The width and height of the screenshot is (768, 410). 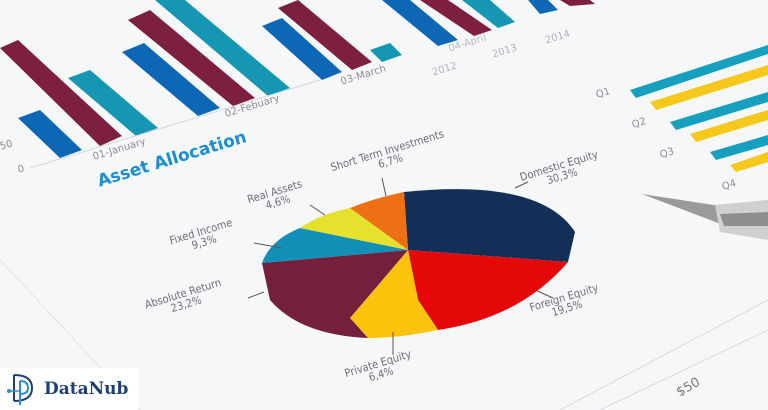 I want to click on pie-slice-foreign-equity, so click(x=488, y=290).